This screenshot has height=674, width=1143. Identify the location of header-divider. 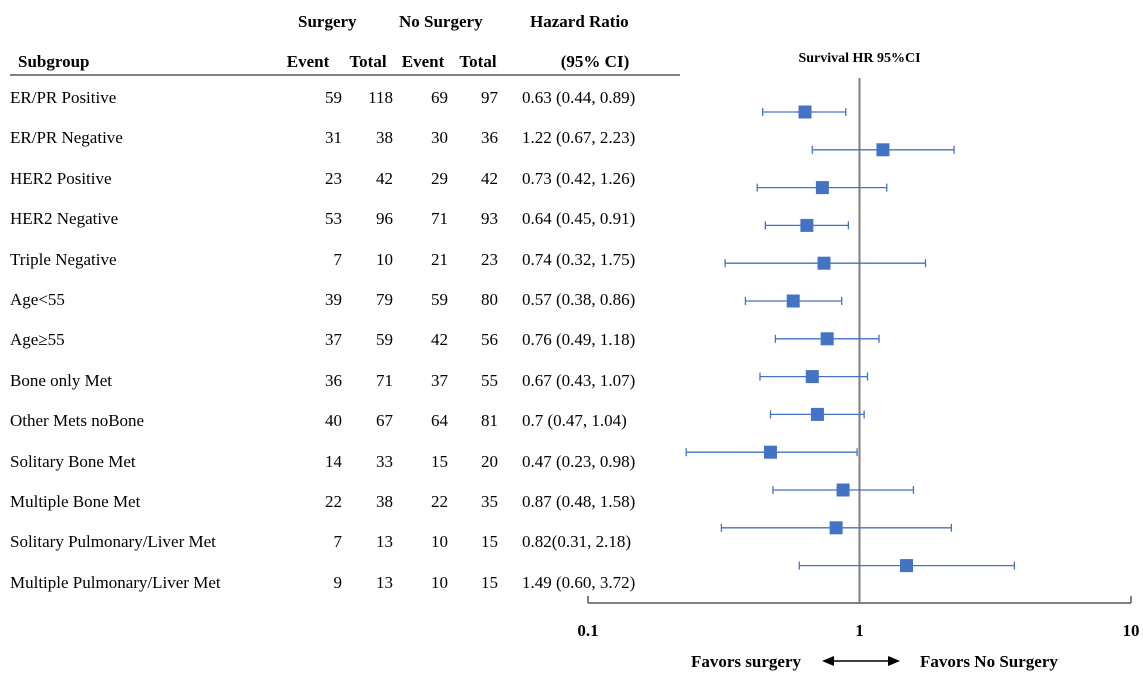
(345, 75).